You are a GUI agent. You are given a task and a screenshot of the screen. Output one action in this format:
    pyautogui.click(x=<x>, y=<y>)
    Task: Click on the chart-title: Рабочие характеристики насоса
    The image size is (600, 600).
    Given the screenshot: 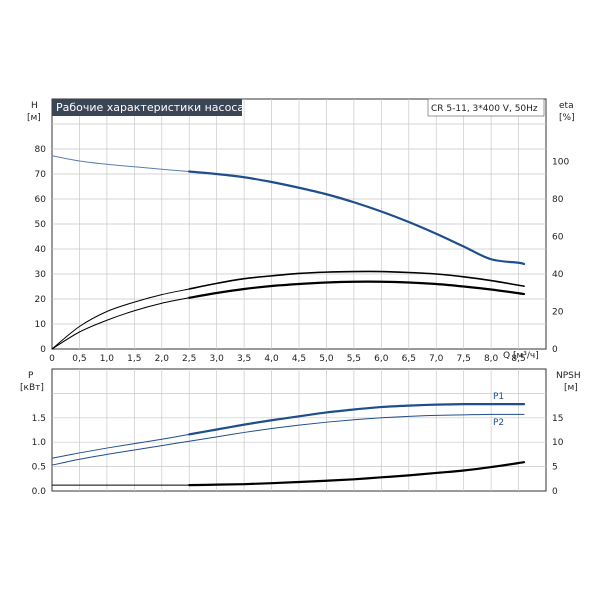 What is the action you would take?
    pyautogui.click(x=150, y=107)
    